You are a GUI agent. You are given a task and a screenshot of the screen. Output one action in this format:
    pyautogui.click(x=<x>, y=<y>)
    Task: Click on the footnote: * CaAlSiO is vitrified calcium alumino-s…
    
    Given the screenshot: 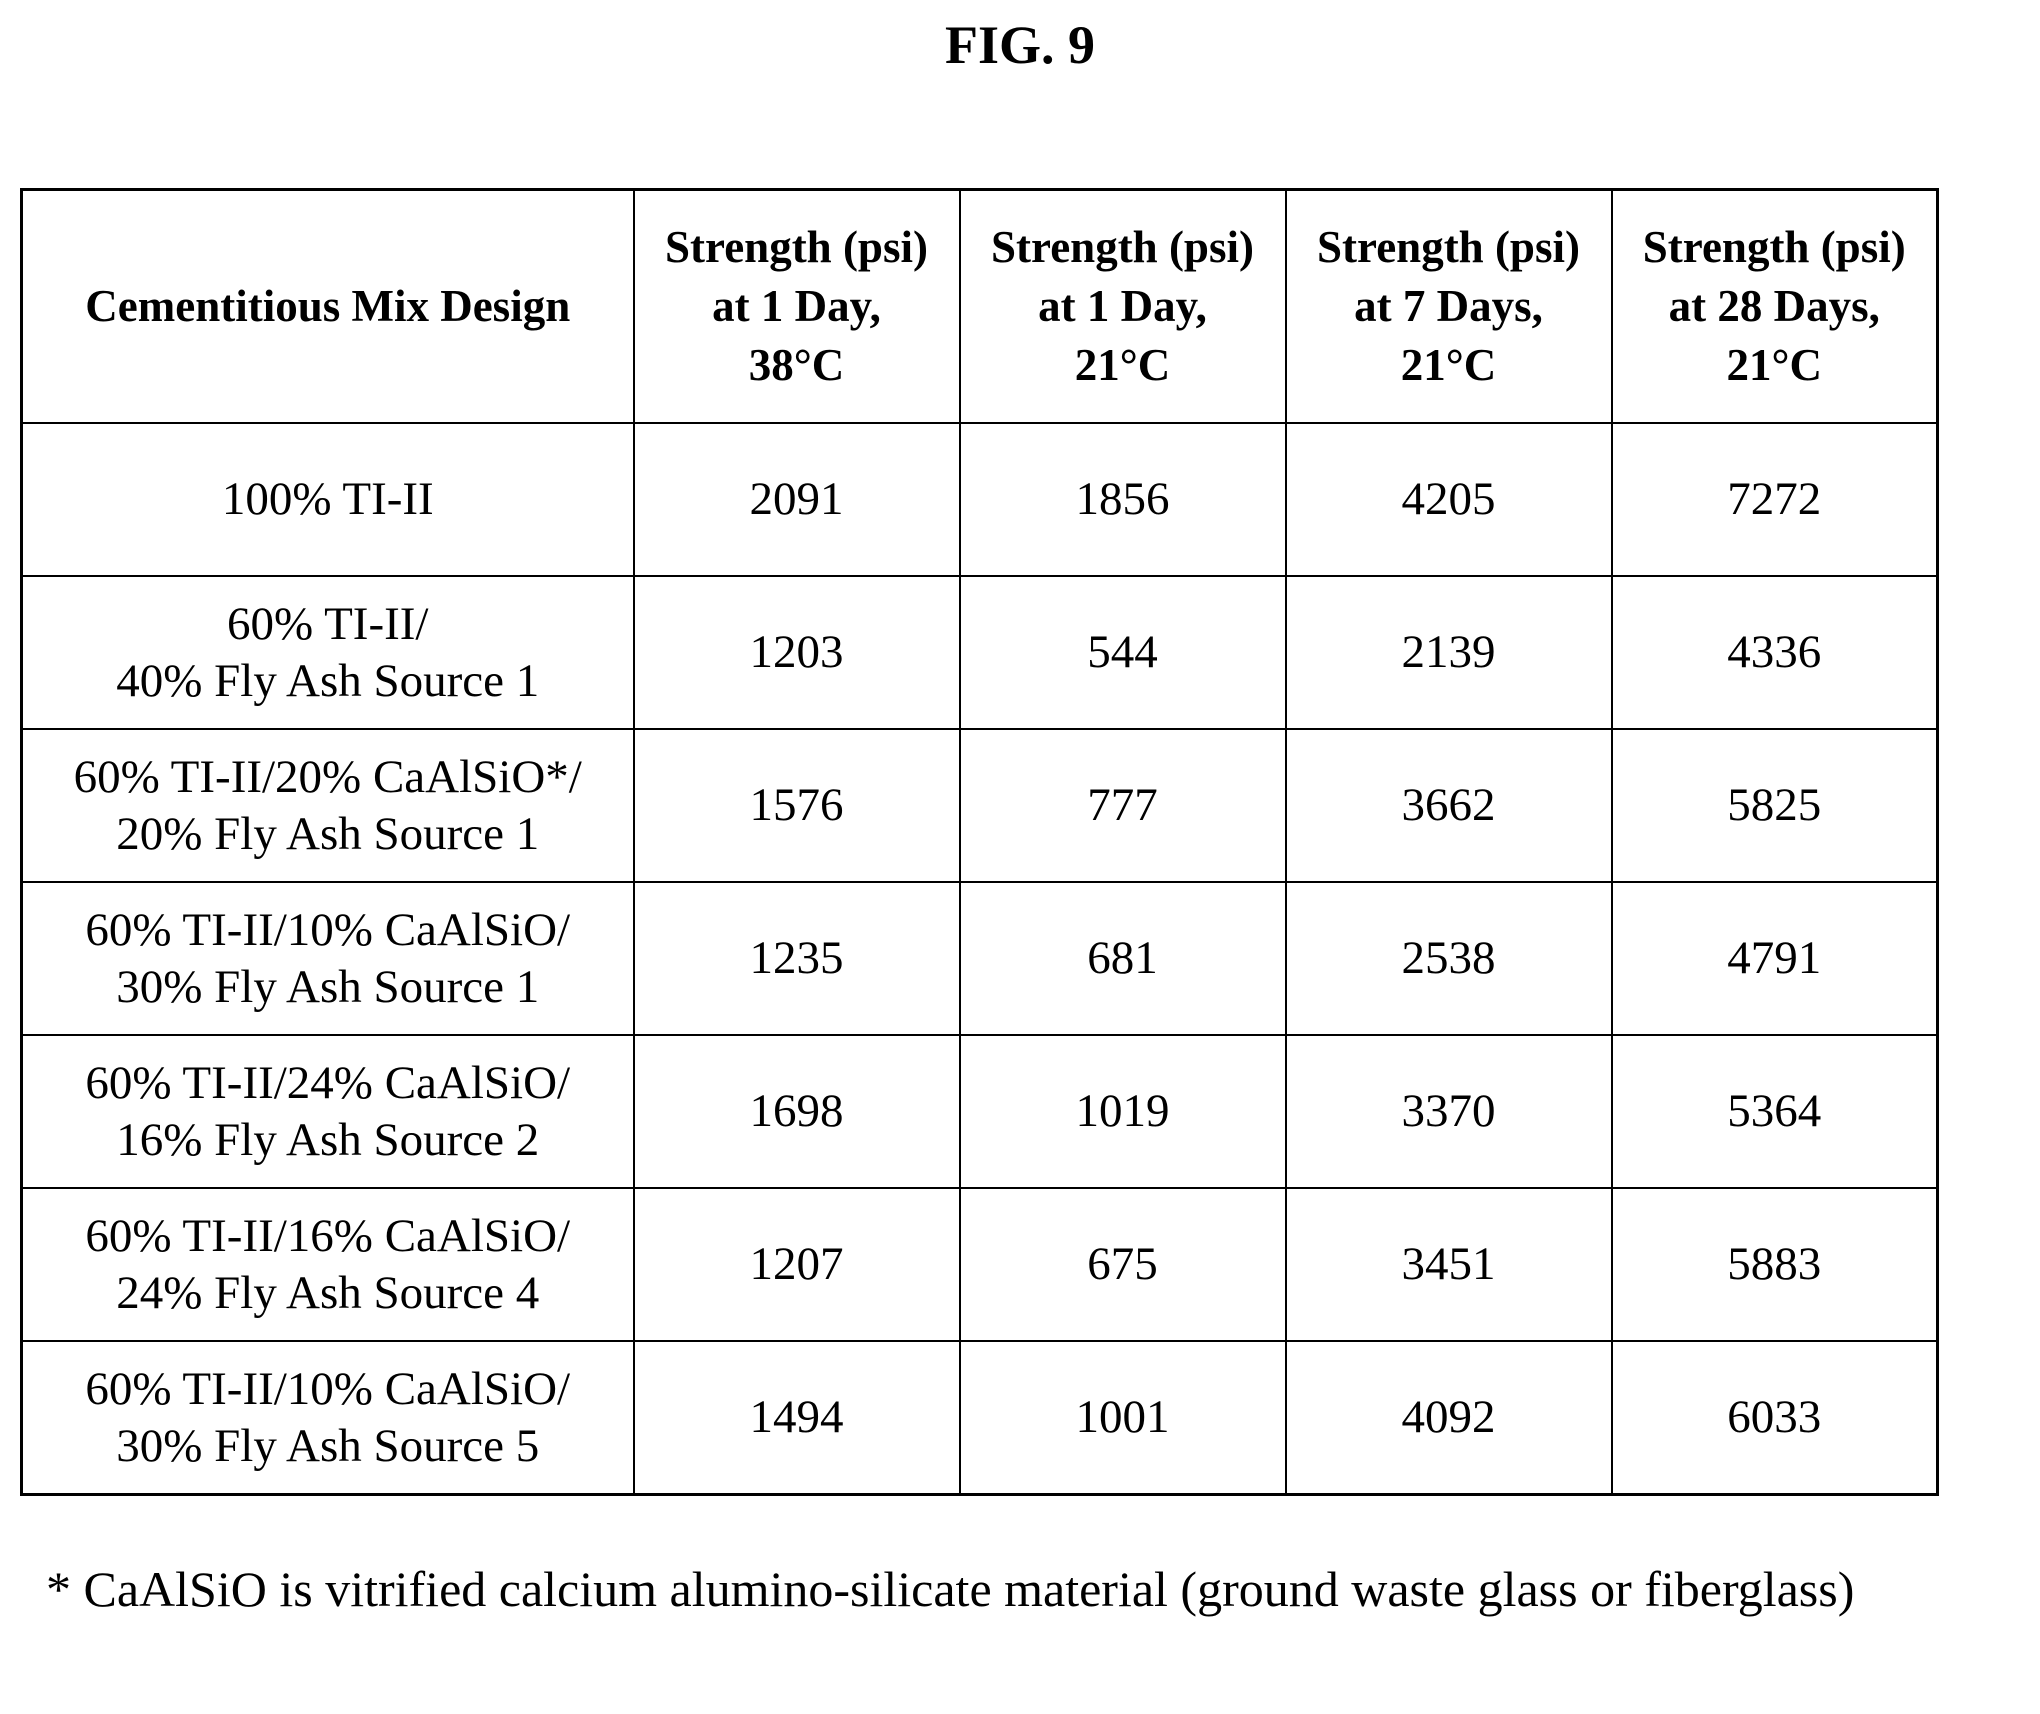 What is the action you would take?
    pyautogui.click(x=950, y=1589)
    